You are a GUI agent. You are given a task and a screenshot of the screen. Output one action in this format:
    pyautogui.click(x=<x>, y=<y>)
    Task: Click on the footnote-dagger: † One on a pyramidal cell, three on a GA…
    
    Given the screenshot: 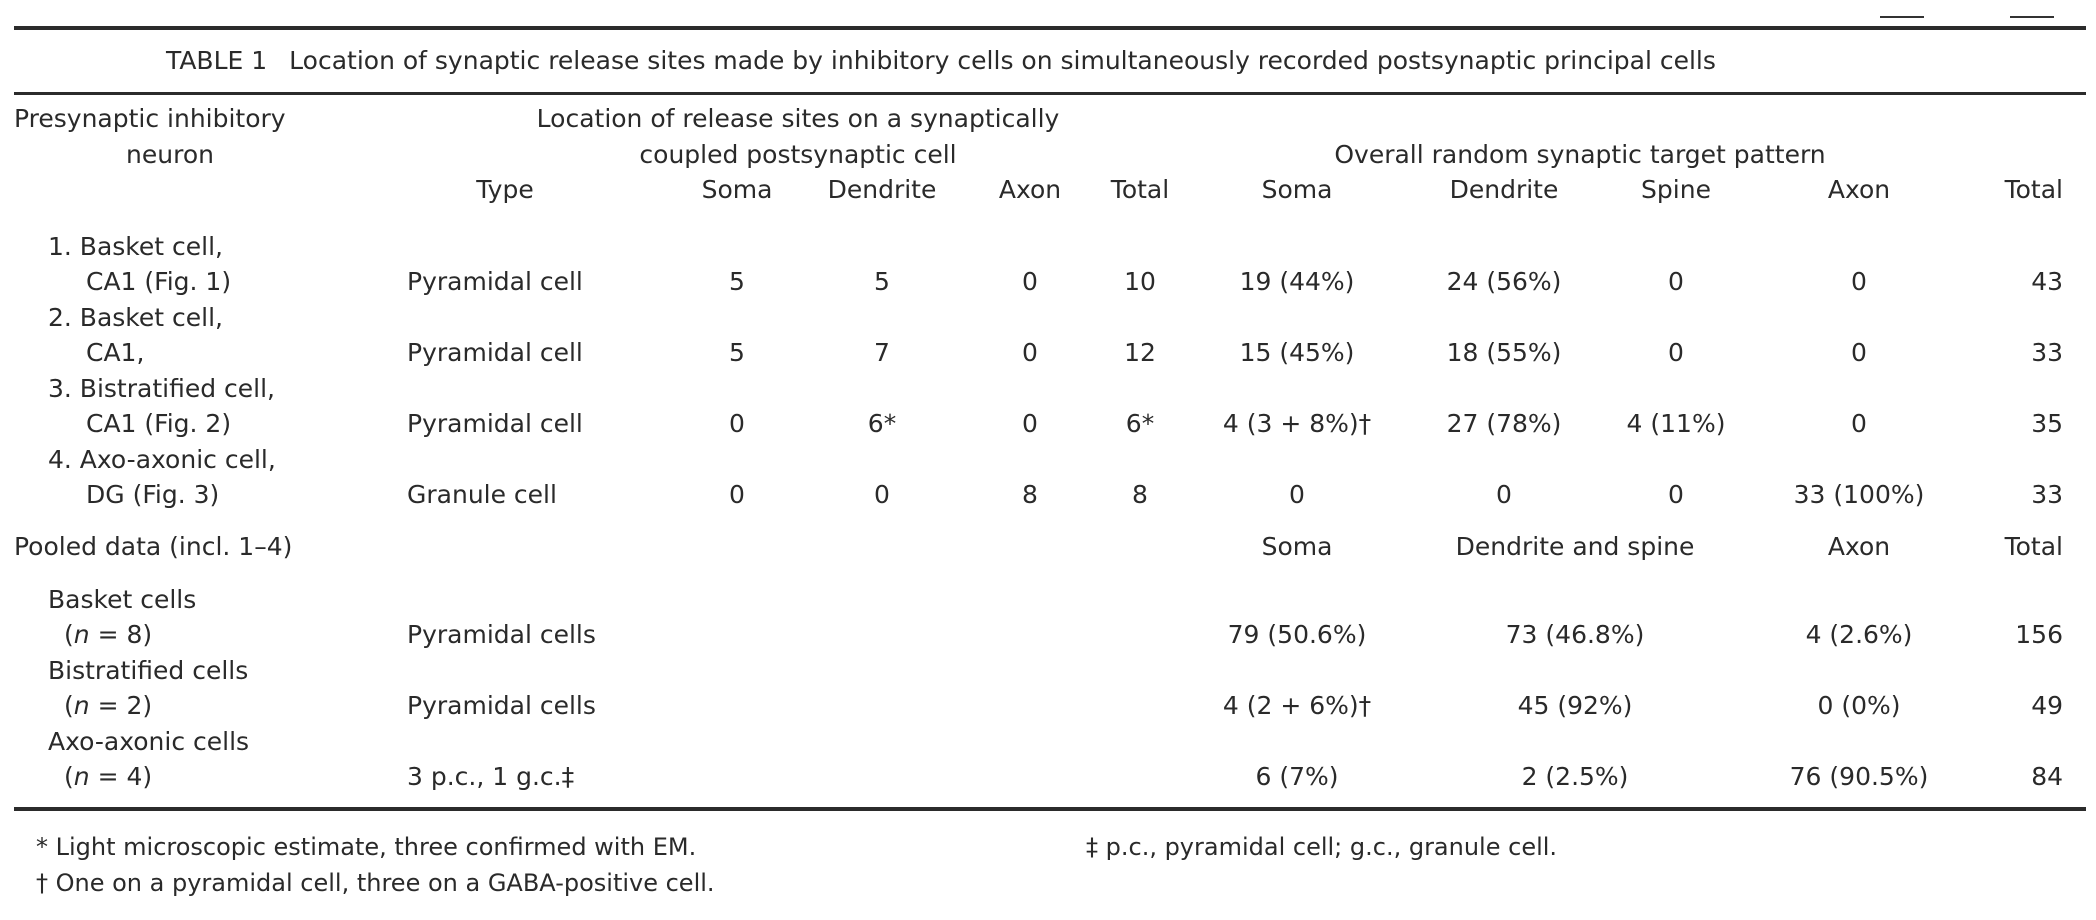 What is the action you would take?
    pyautogui.click(x=375, y=883)
    